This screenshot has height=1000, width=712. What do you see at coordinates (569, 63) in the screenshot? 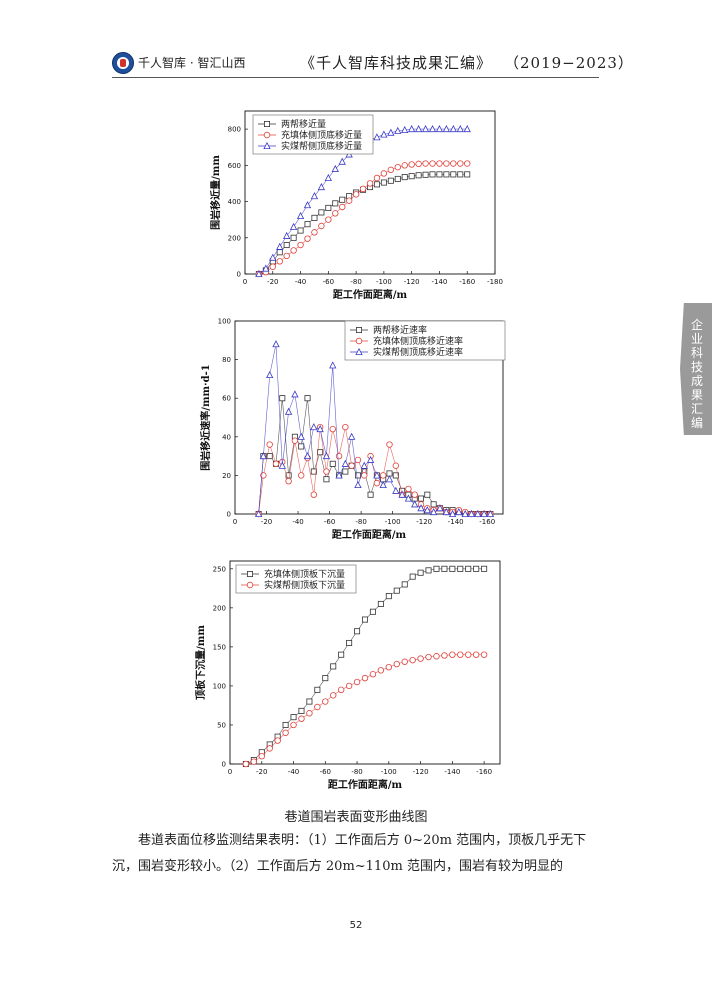
I see `book-years: （2019−2023）` at bounding box center [569, 63].